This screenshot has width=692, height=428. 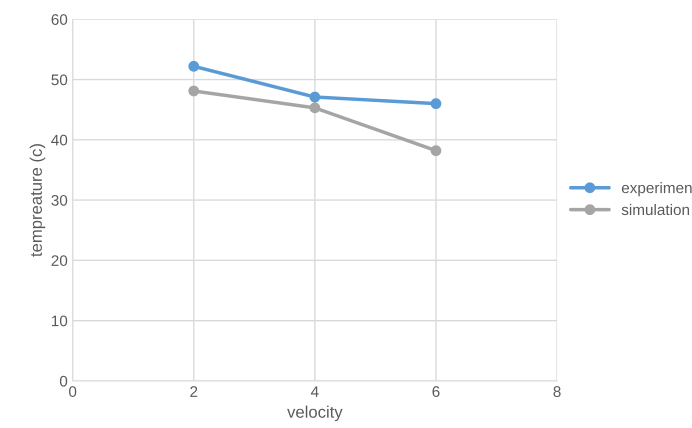 What do you see at coordinates (656, 210) in the screenshot?
I see `legend-label: simulation` at bounding box center [656, 210].